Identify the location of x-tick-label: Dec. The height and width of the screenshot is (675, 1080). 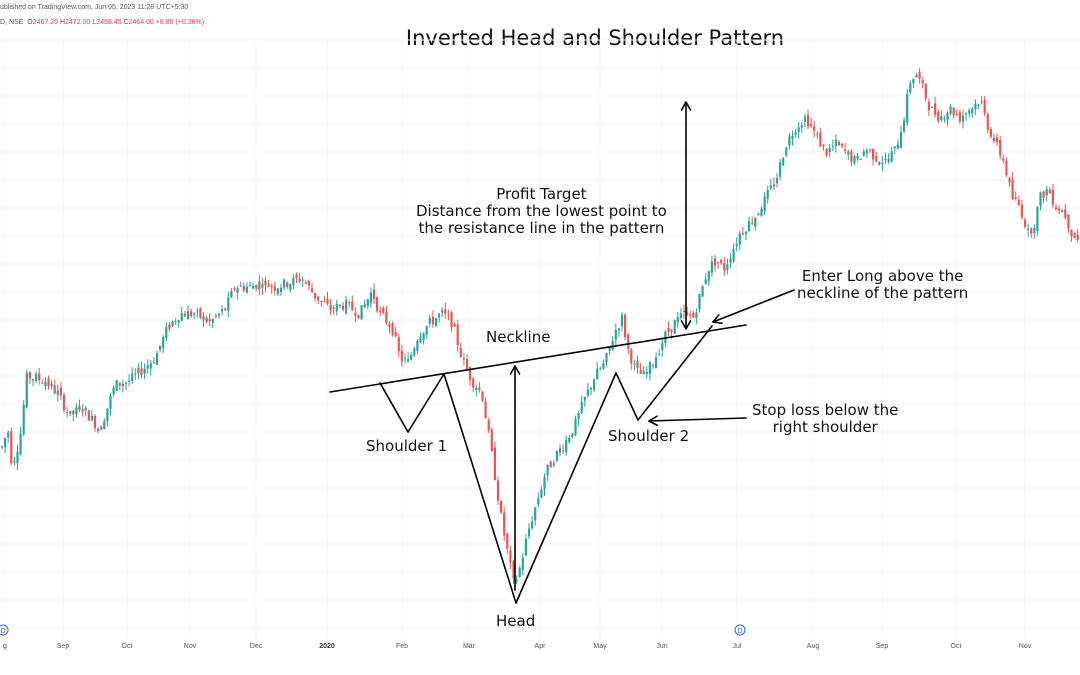
(256, 646).